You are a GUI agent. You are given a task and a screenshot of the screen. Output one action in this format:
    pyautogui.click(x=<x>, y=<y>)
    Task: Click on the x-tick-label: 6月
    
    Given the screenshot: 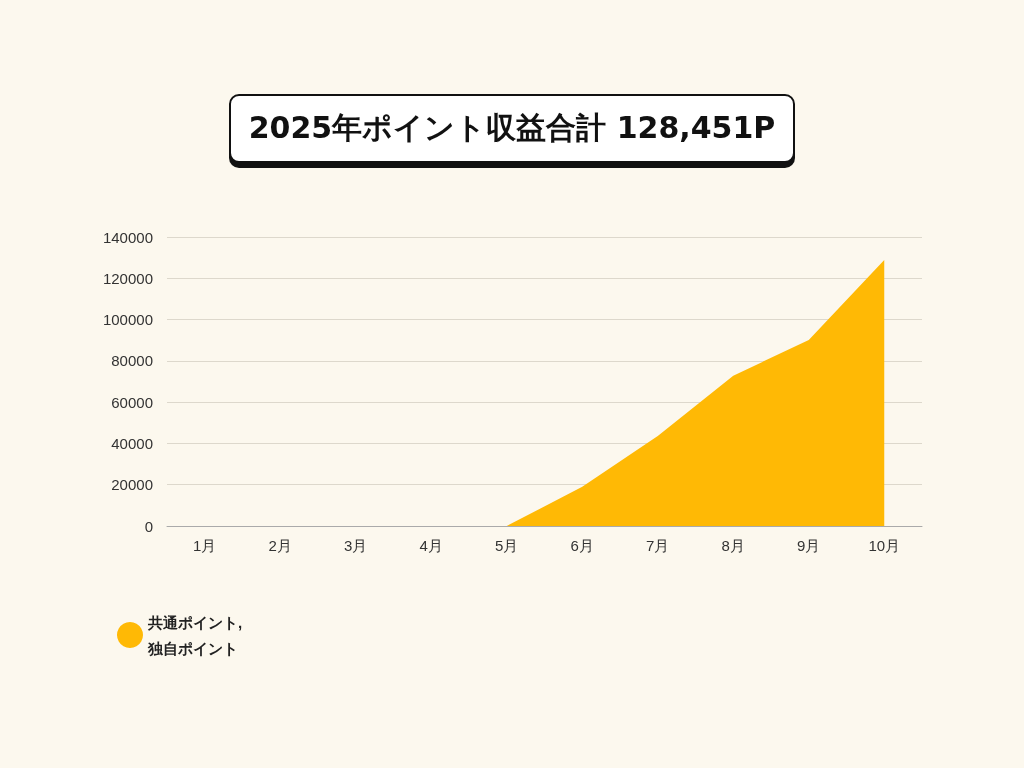 What is the action you would take?
    pyautogui.click(x=582, y=545)
    